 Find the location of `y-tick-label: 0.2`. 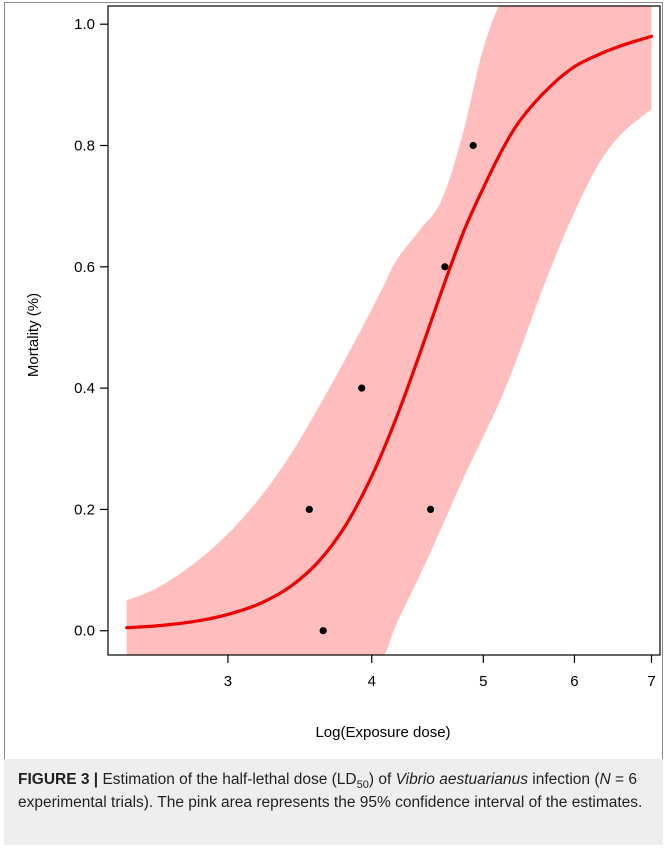

y-tick-label: 0.2 is located at coordinates (84, 509).